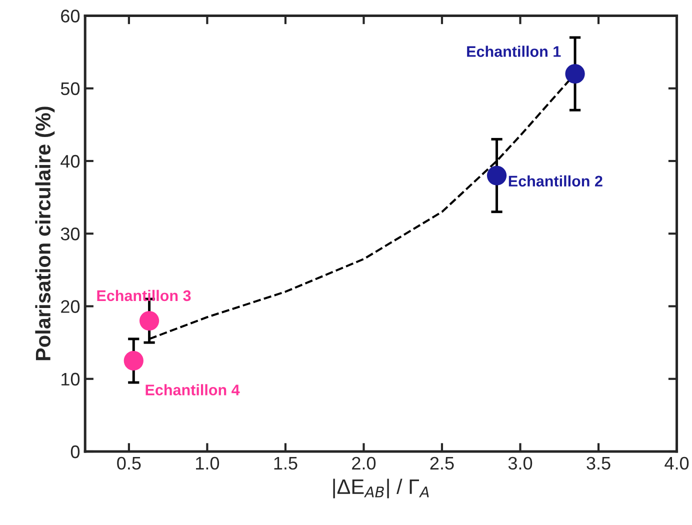 Image resolution: width=692 pixels, height=525 pixels. What do you see at coordinates (144, 296) in the screenshot?
I see `annotation: Echantillon 3` at bounding box center [144, 296].